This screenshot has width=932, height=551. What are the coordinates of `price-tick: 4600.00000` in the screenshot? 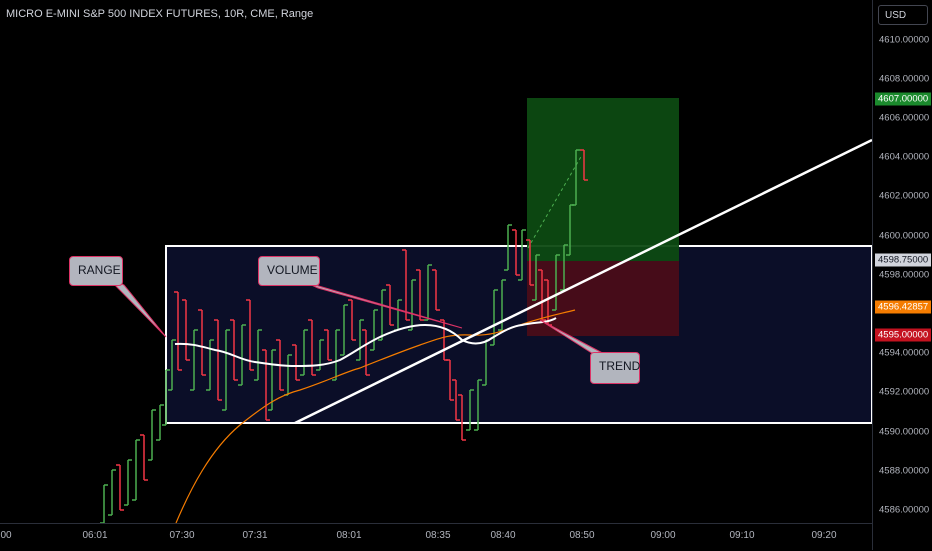 It's located at (904, 236).